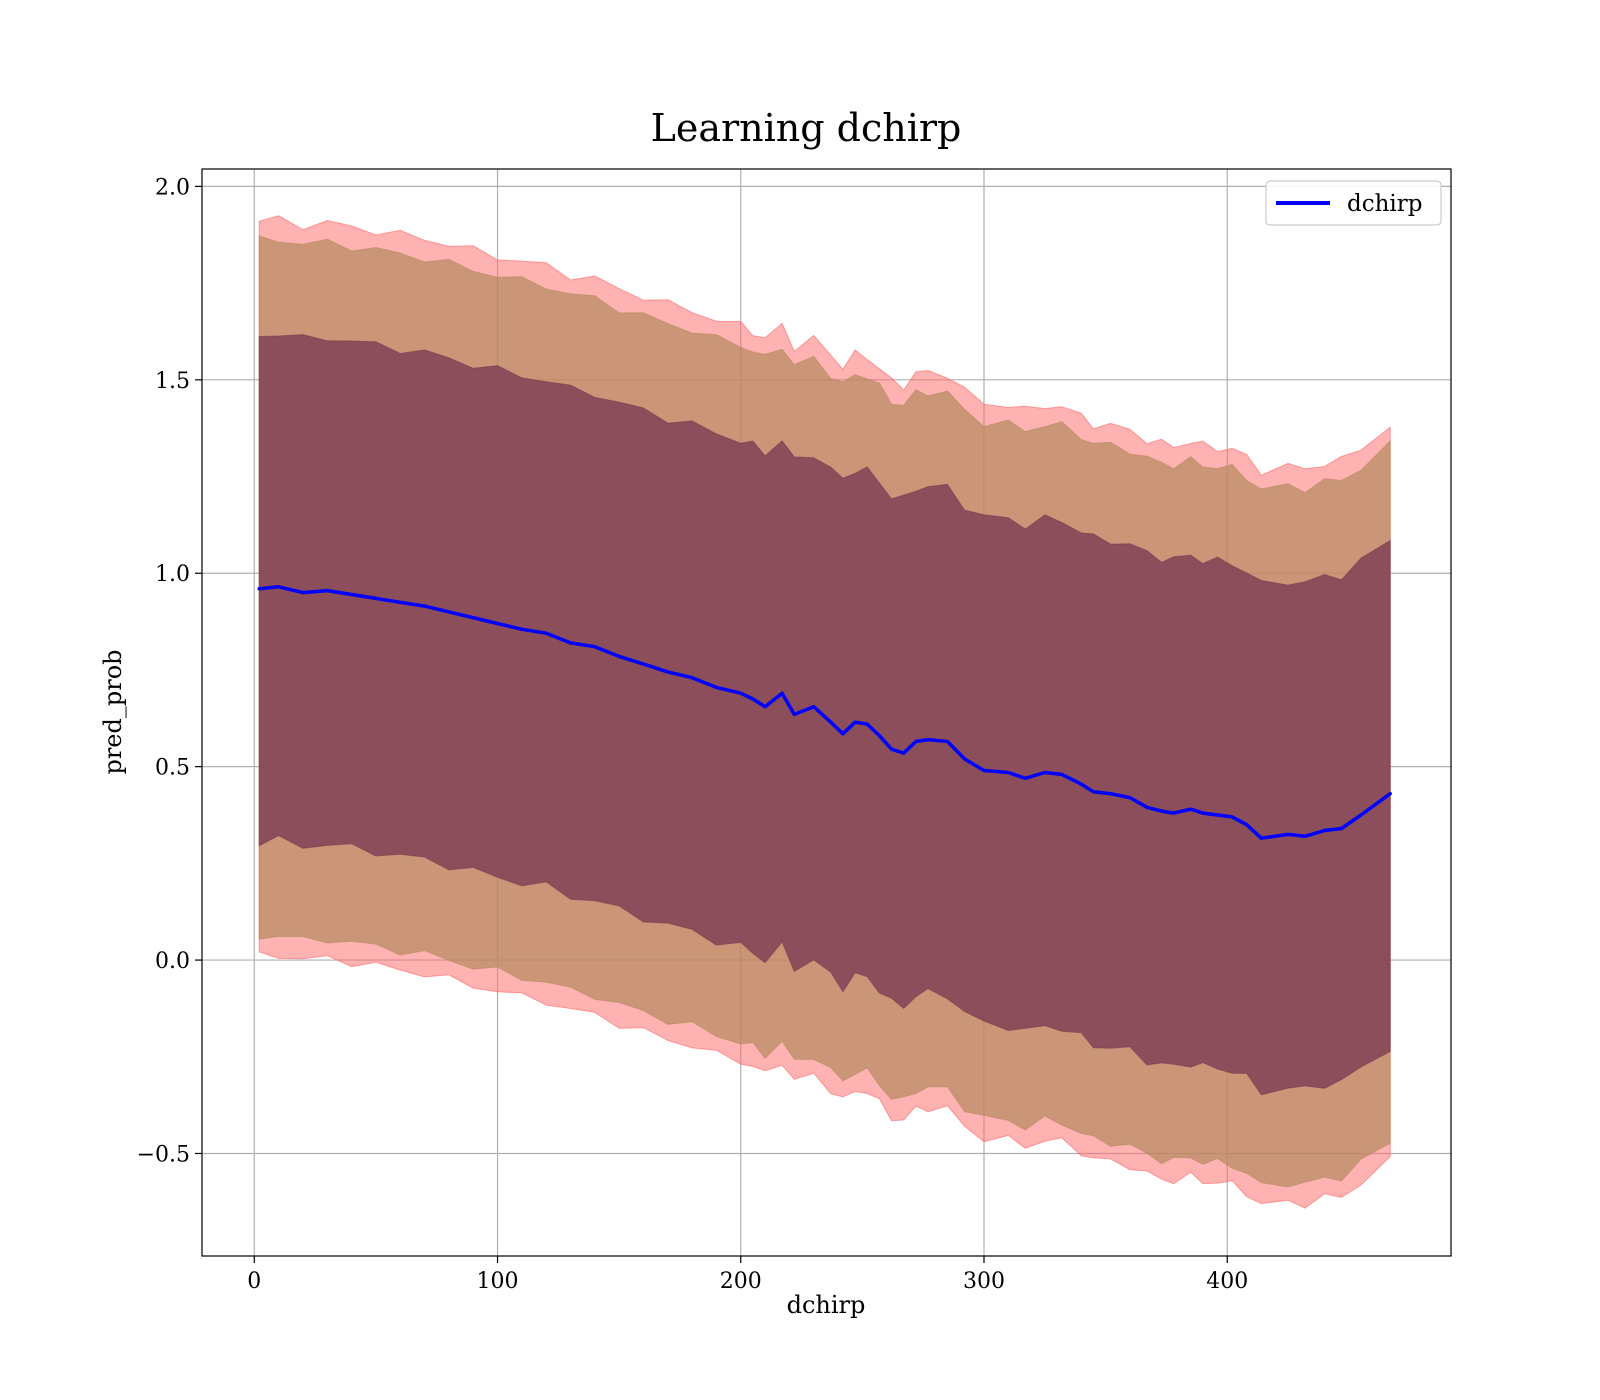  Describe the element at coordinates (806, 128) in the screenshot. I see `chart-title: Learning dchirp` at that location.